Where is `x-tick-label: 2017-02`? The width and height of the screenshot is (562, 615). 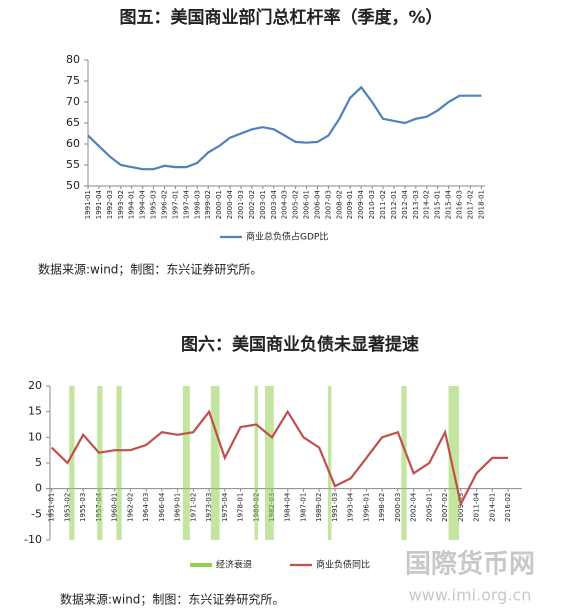
x-tick-label: 2017-02 is located at coordinates (470, 204).